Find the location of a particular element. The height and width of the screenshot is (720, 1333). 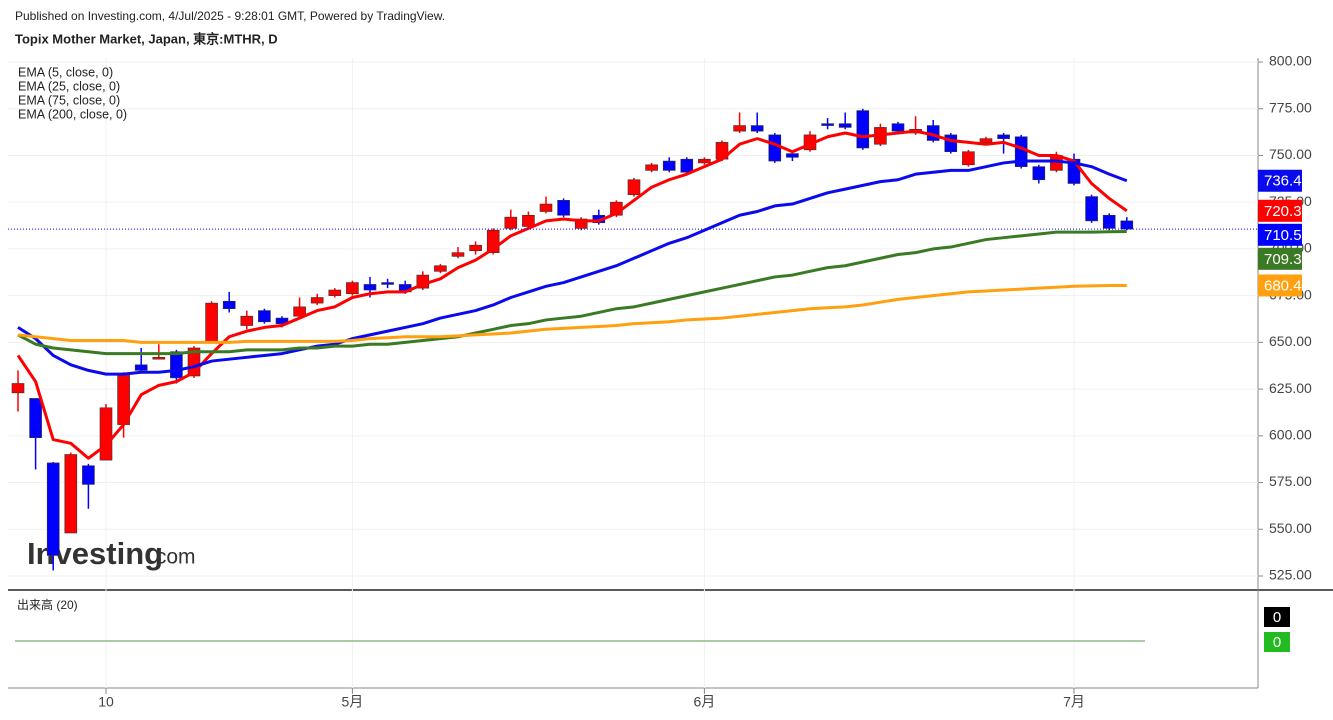

x-tick-label: 6月 is located at coordinates (705, 702).